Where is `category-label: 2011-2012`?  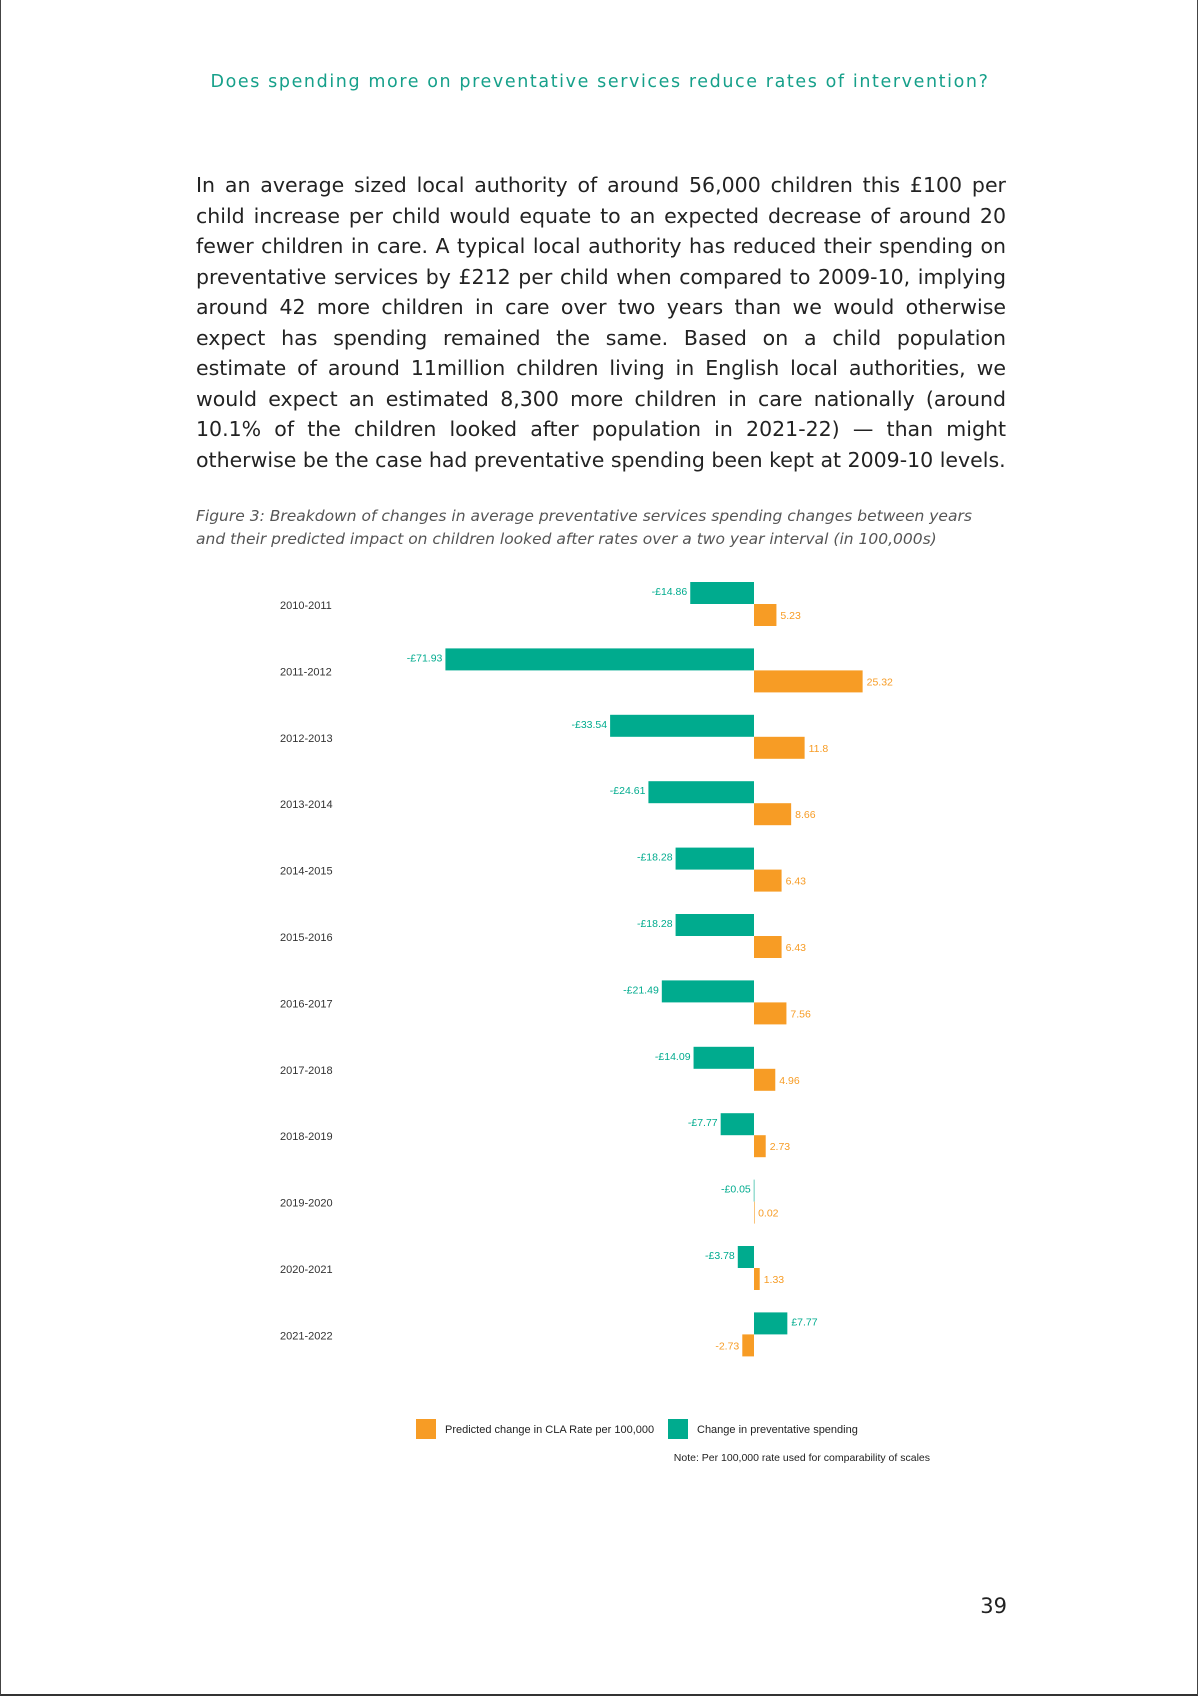 category-label: 2011-2012 is located at coordinates (306, 672).